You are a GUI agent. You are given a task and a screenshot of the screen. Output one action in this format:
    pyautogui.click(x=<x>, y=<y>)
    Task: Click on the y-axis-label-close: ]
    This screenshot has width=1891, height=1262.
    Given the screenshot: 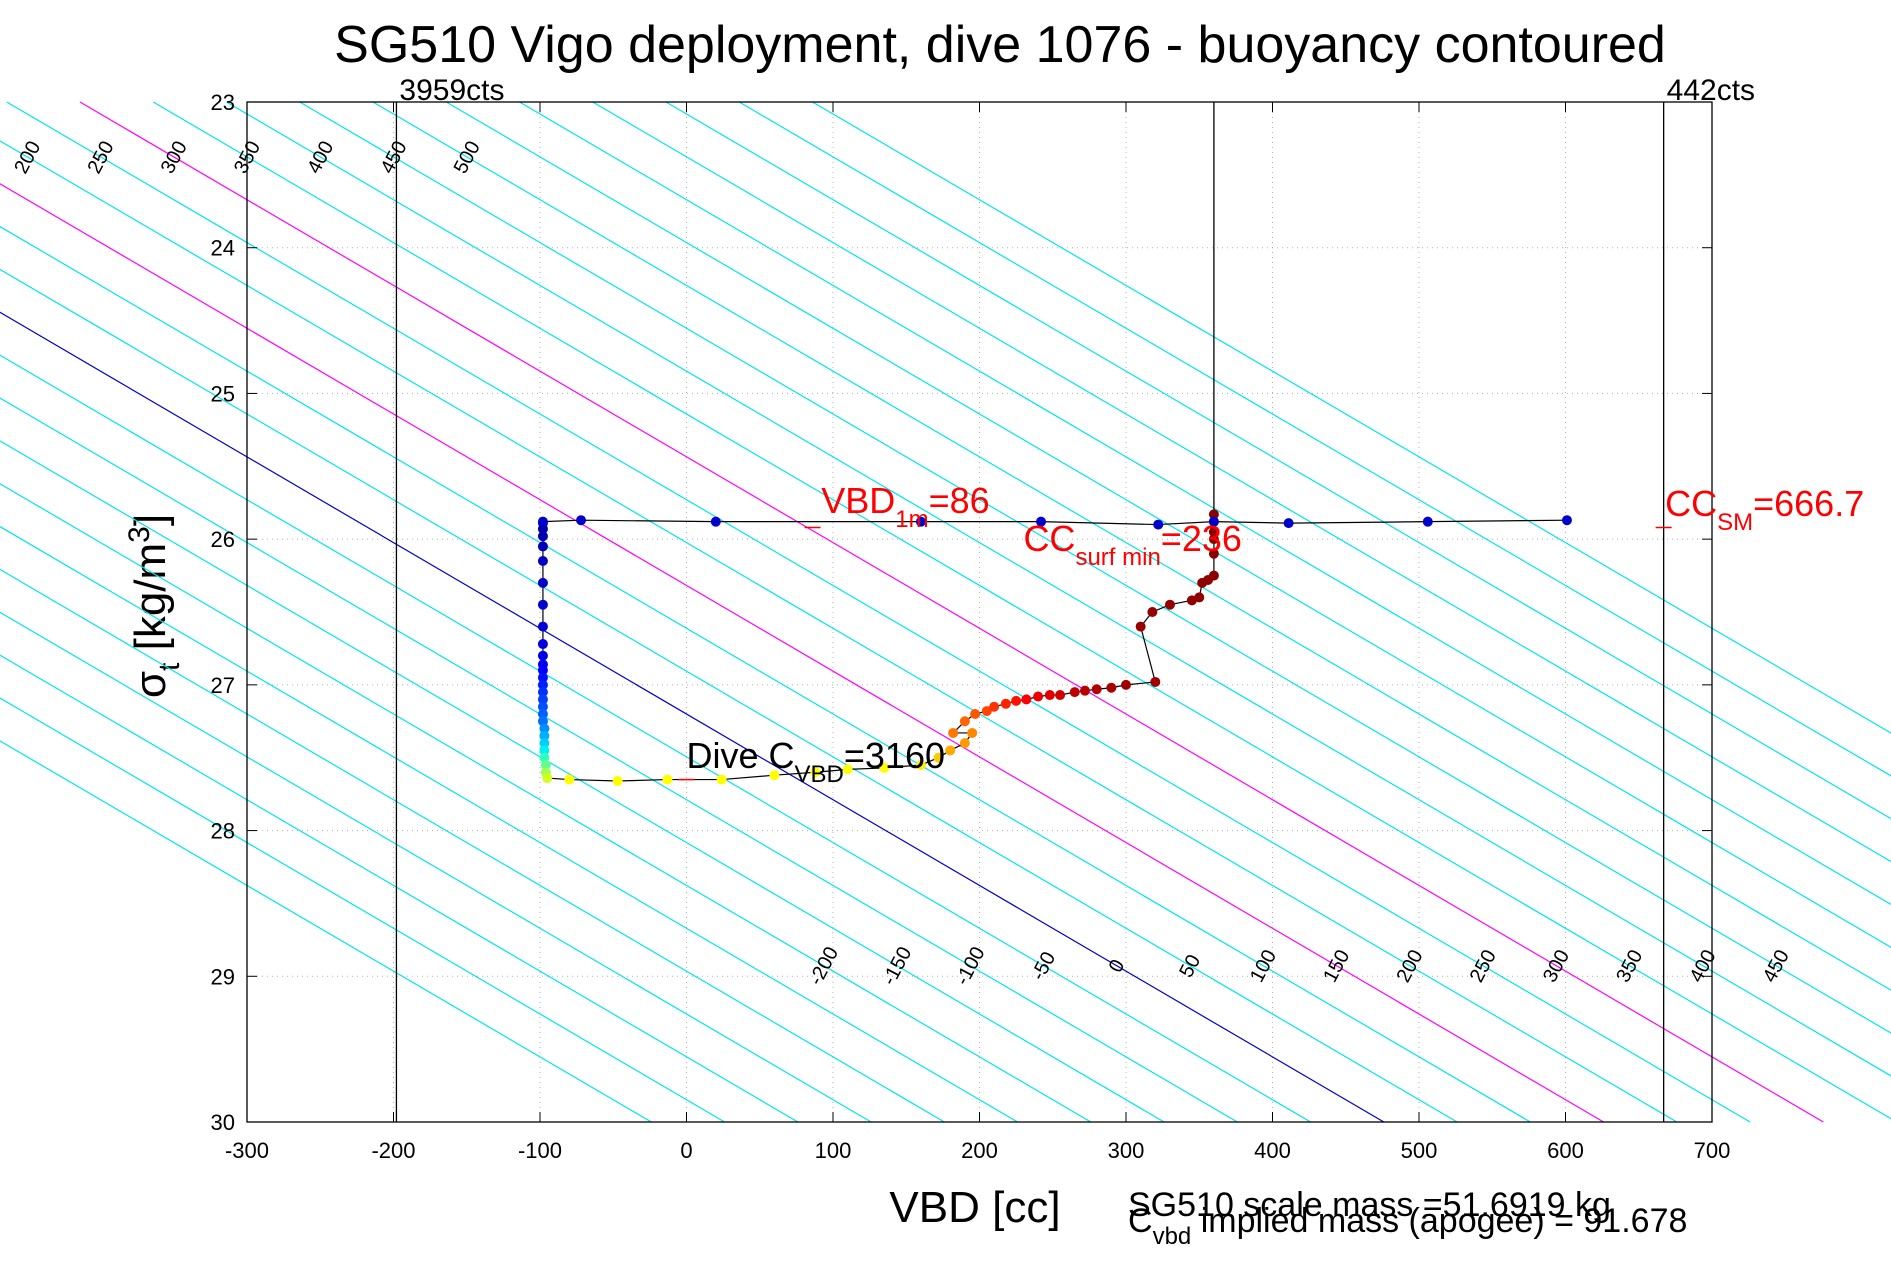 What is the action you would take?
    pyautogui.click(x=150, y=520)
    